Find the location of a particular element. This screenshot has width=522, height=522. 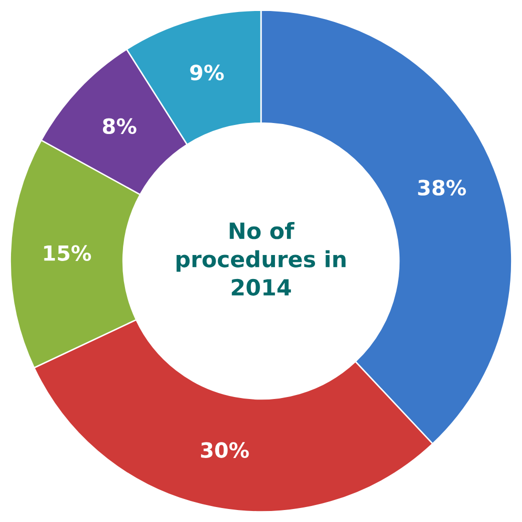

data-label: 8% is located at coordinates (119, 126).